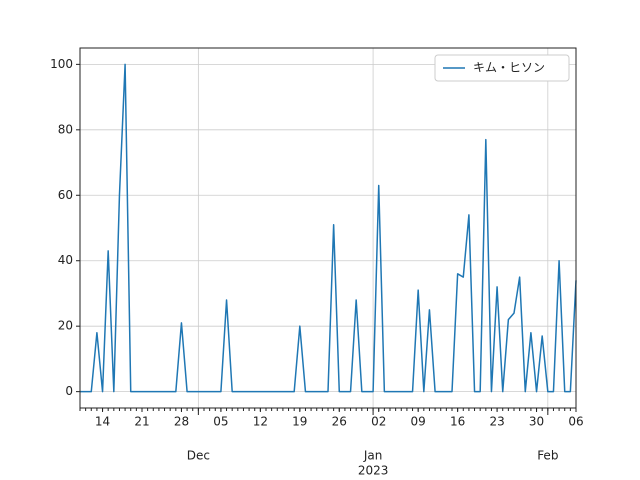 Image resolution: width=640 pixels, height=480 pixels. I want to click on month-label: Feb, so click(547, 456).